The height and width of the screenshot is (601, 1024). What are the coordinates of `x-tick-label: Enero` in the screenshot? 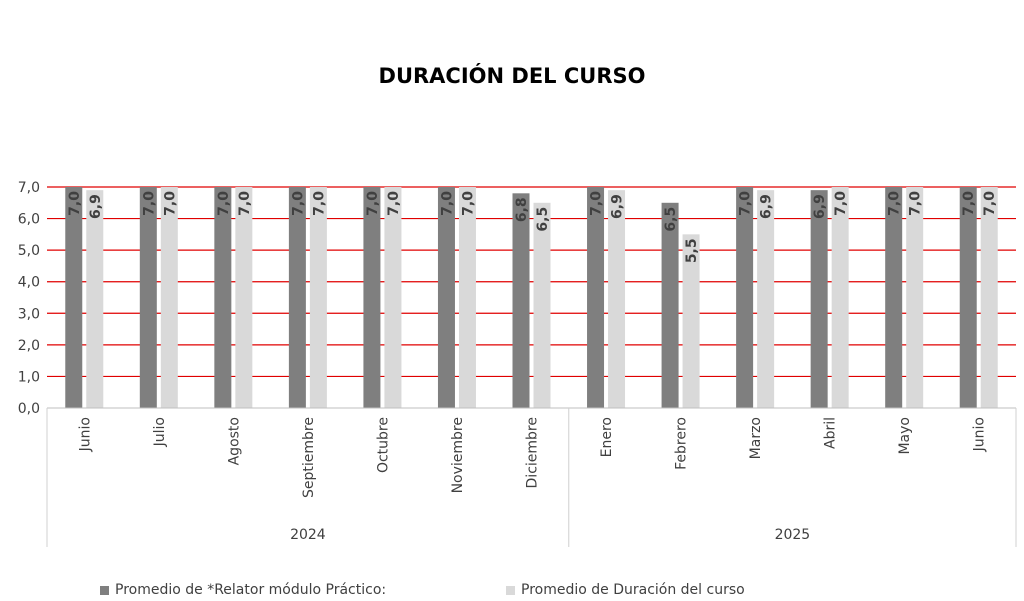 It's located at (607, 437).